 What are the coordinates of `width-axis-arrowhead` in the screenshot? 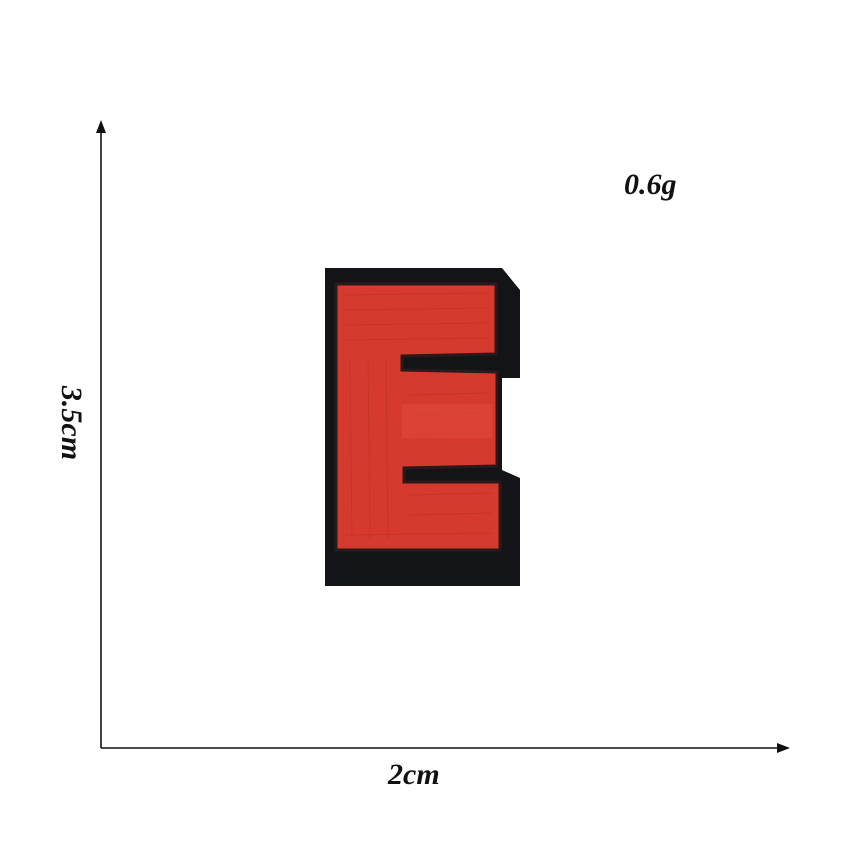 It's located at (783, 748).